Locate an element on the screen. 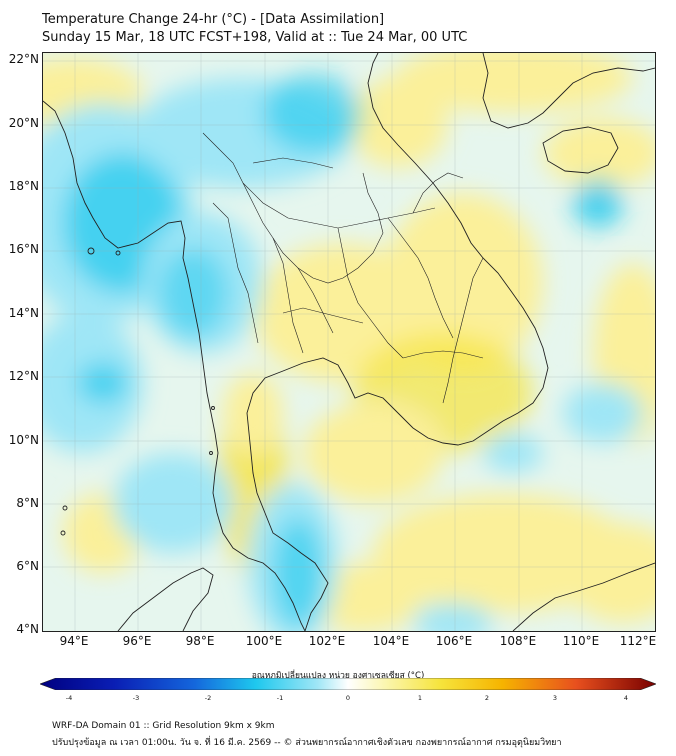 The image size is (676, 756). lat-label: 18°N is located at coordinates (23, 186).